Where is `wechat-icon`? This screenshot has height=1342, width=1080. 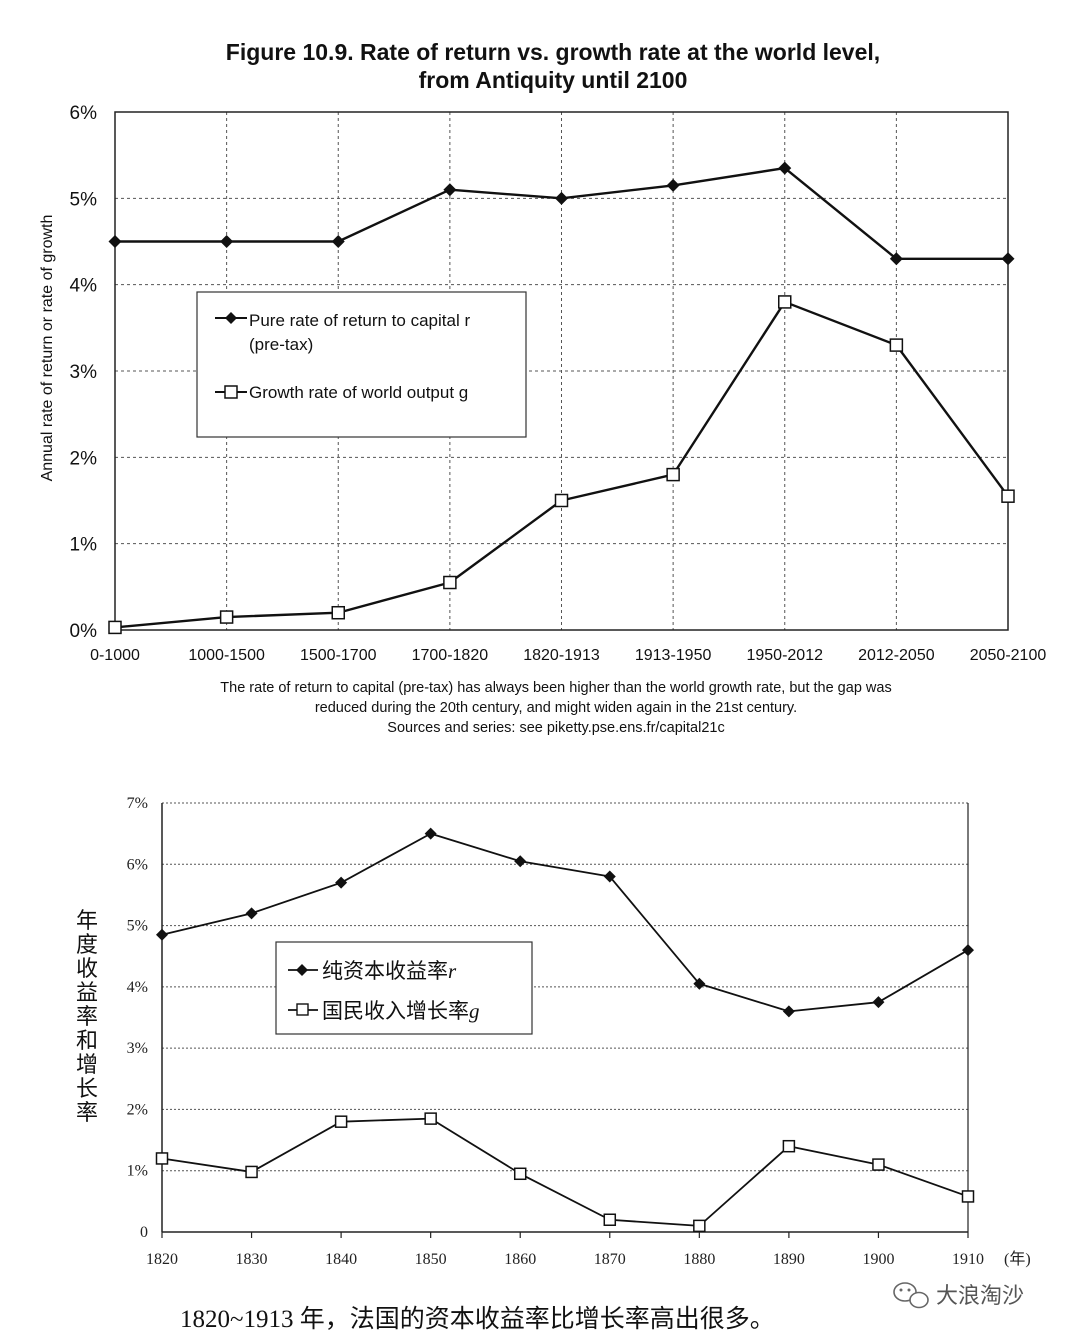
wechat-icon is located at coordinates (911, 1295).